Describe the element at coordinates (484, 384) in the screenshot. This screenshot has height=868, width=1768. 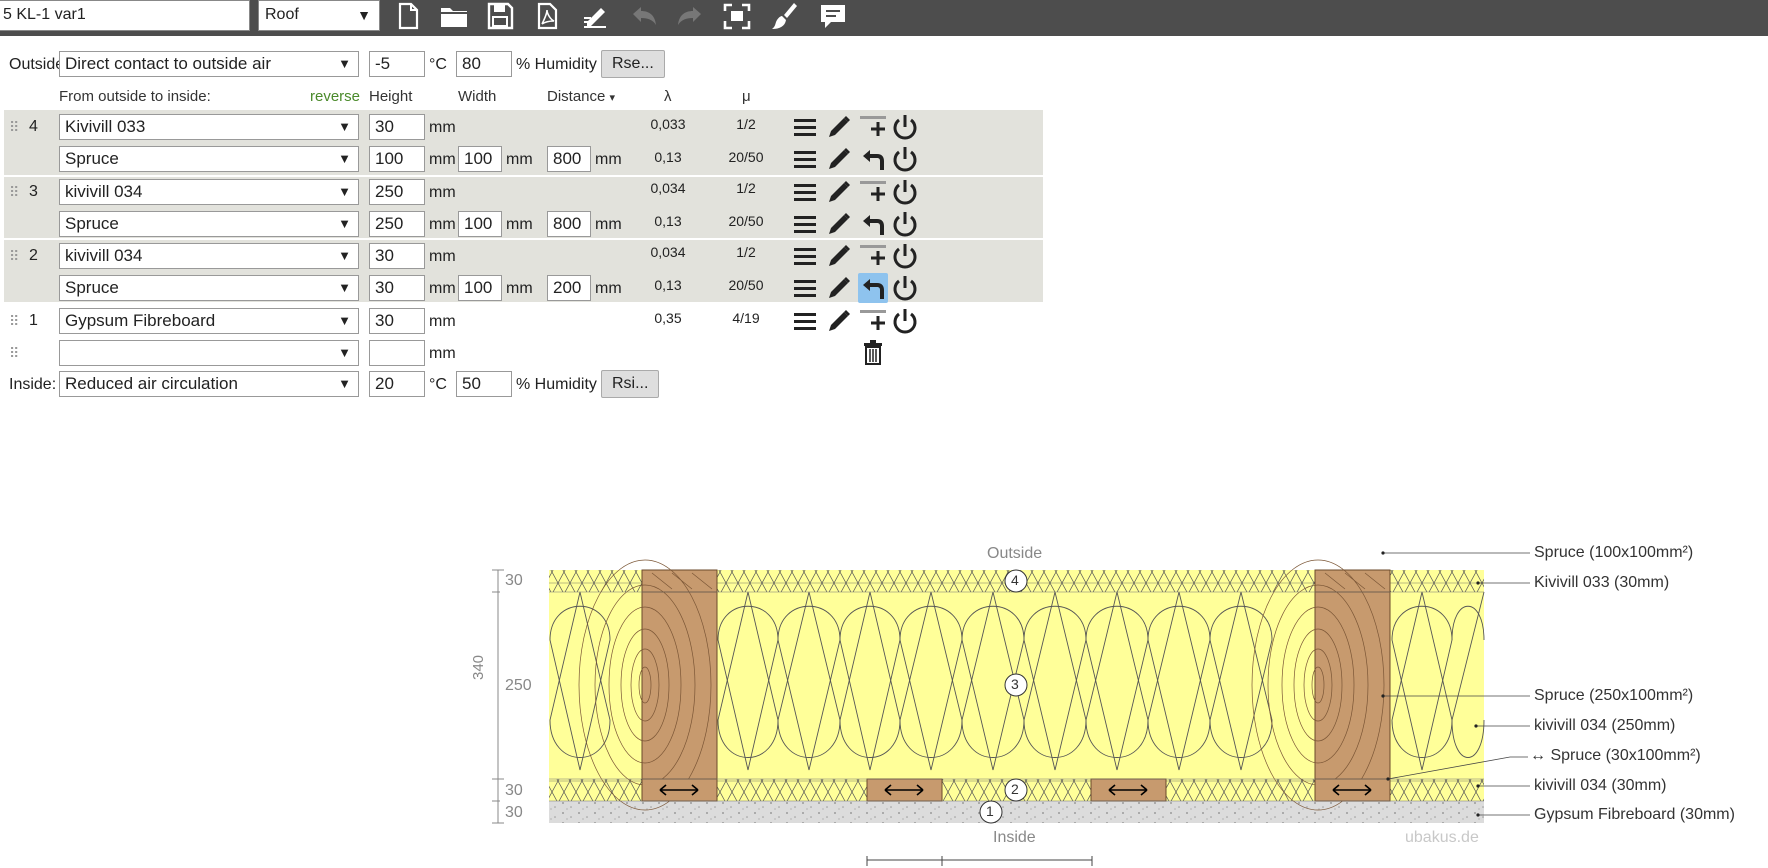
I see `inside-humidity-input: 50` at that location.